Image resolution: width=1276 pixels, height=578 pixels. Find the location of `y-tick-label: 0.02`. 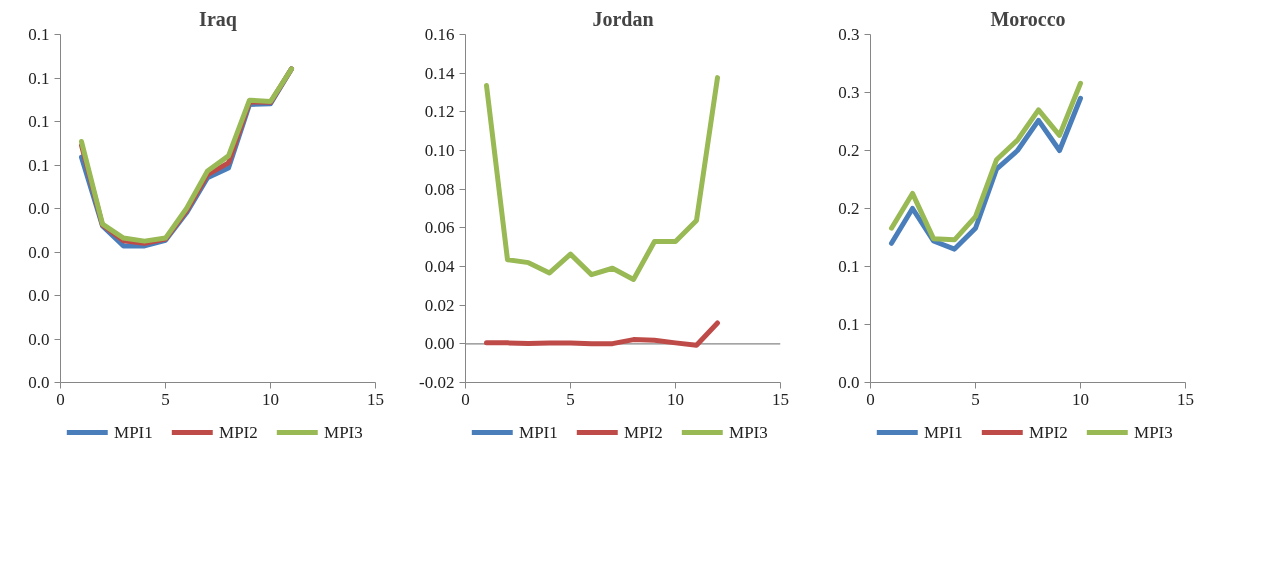

y-tick-label: 0.02 is located at coordinates (439, 305).